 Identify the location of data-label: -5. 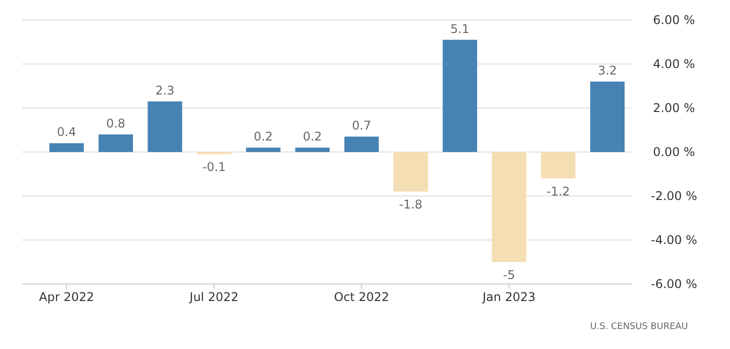
(509, 275).